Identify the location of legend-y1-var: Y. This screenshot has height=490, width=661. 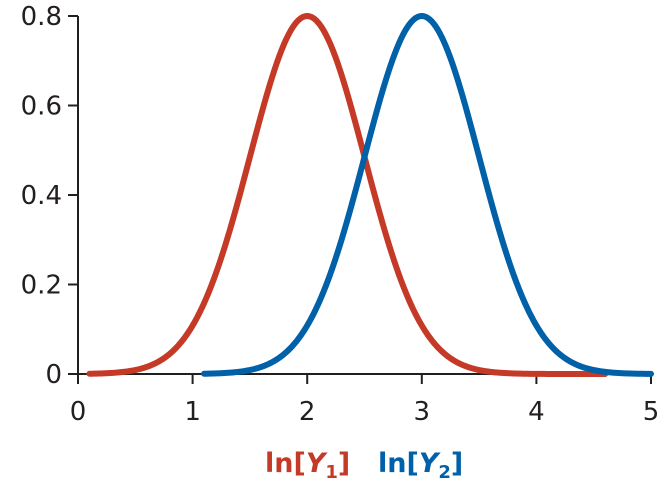
(317, 463).